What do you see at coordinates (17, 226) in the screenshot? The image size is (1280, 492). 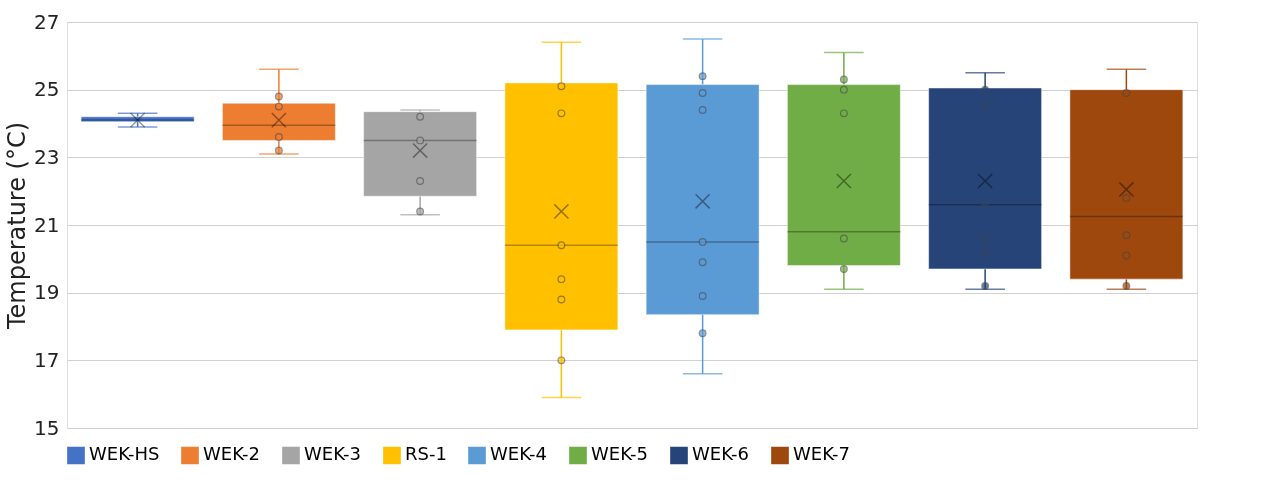 I see `y-axis-title: Temperature (°C)` at bounding box center [17, 226].